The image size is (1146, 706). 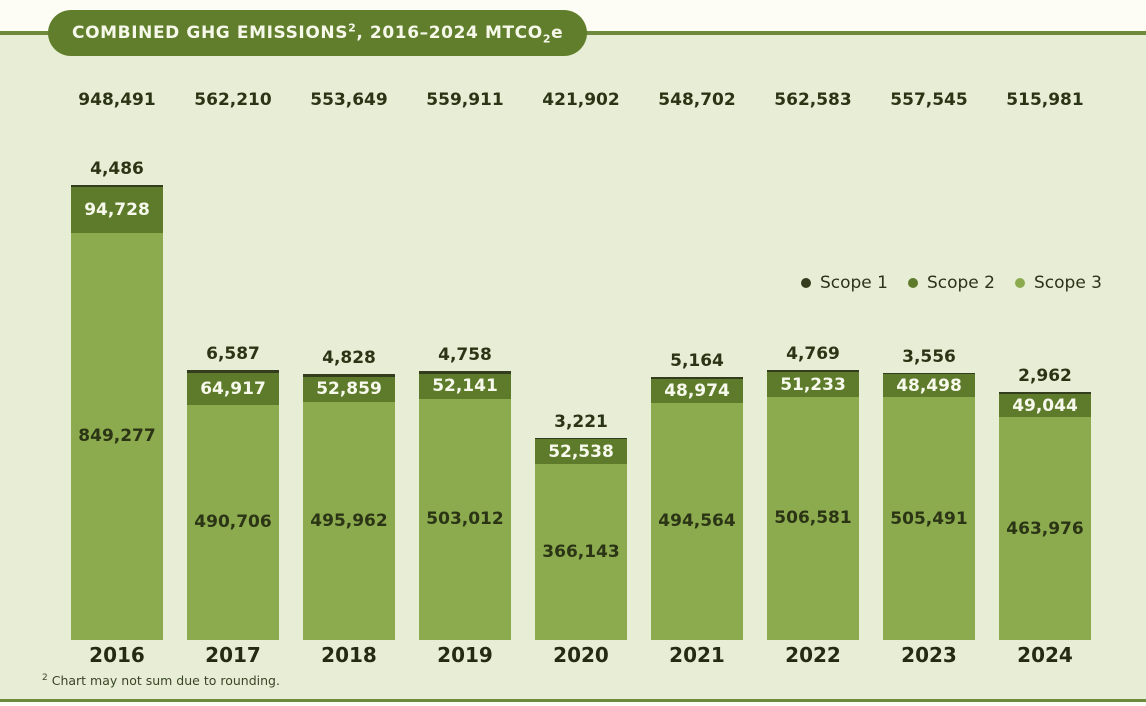 What do you see at coordinates (117, 169) in the screenshot?
I see `scope1-label-2016: 4,486` at bounding box center [117, 169].